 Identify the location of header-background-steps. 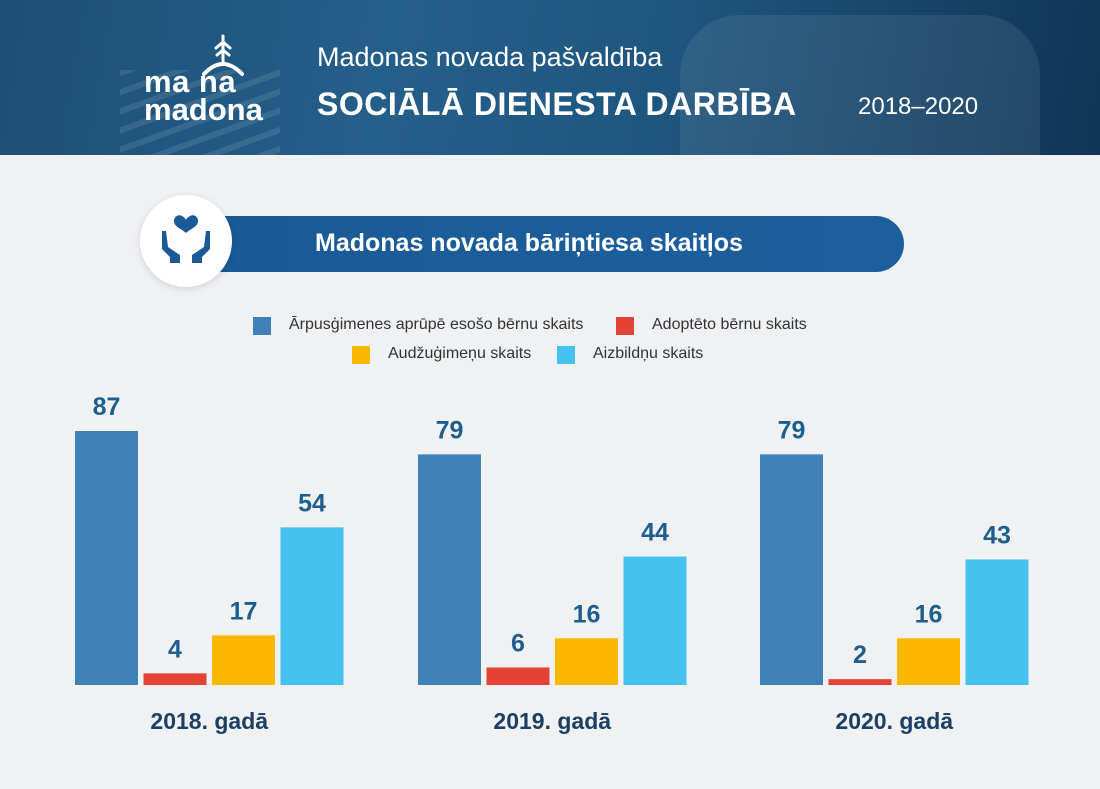
(200, 112).